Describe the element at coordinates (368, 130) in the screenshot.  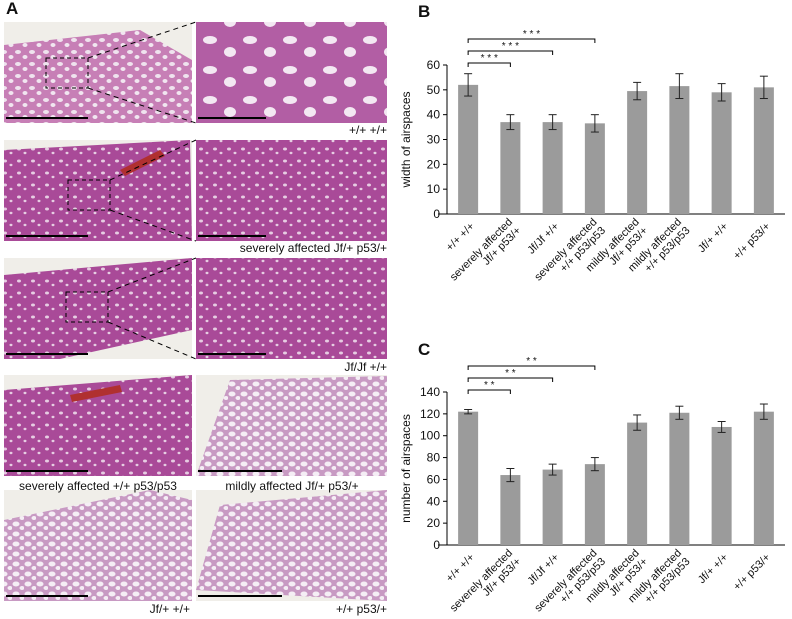
I see `caption: +/+ +/+` at that location.